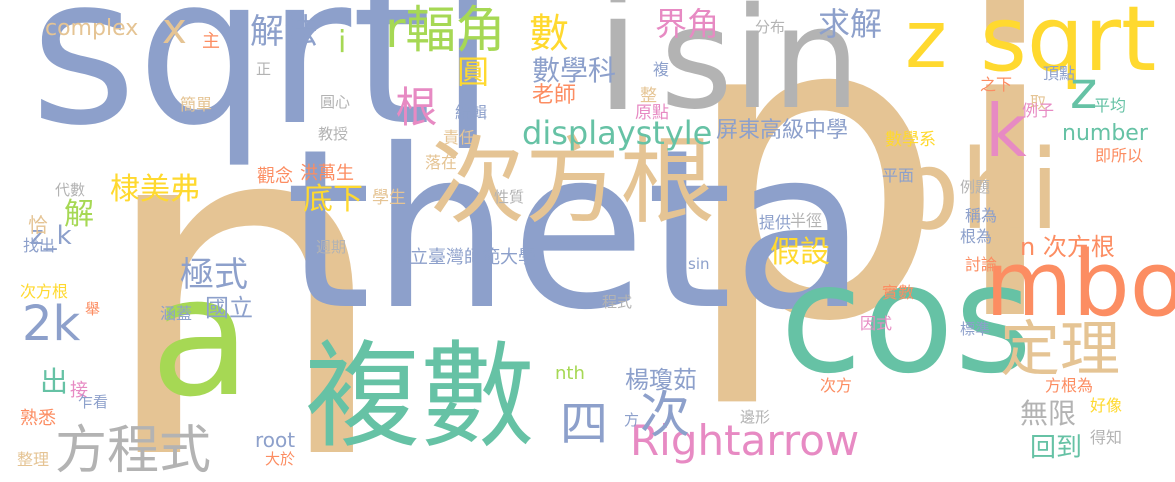  Describe the element at coordinates (1080, 284) in the screenshot. I see `cloud-word: mbox` at that location.